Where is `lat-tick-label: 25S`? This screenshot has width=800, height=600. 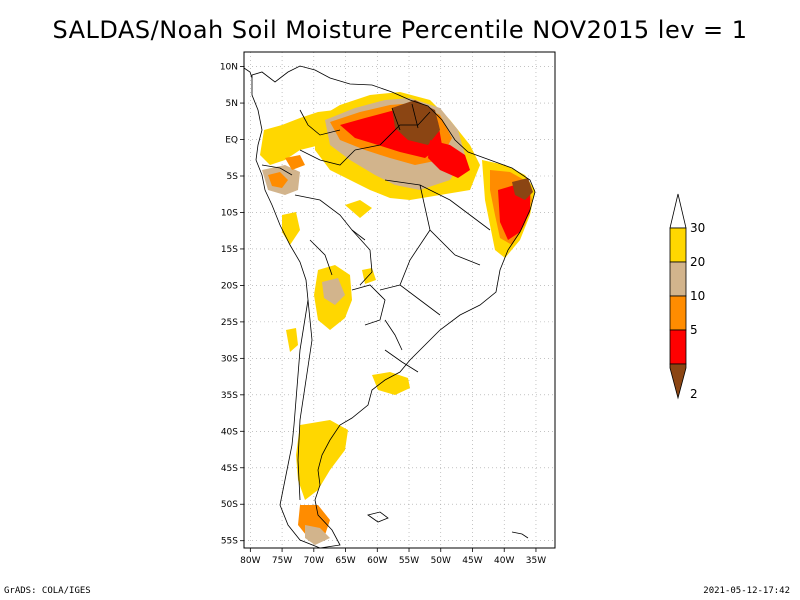 lat-tick-label: 25S is located at coordinates (229, 323).